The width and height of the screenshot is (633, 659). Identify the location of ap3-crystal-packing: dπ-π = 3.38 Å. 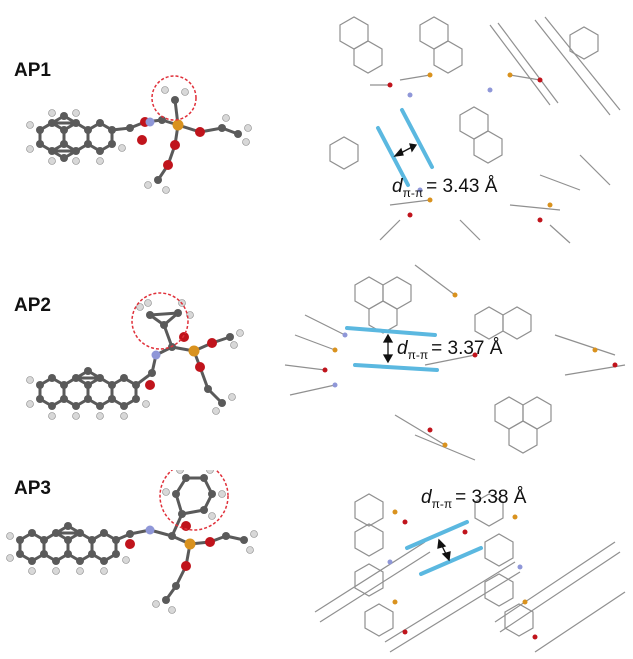
(462, 564).